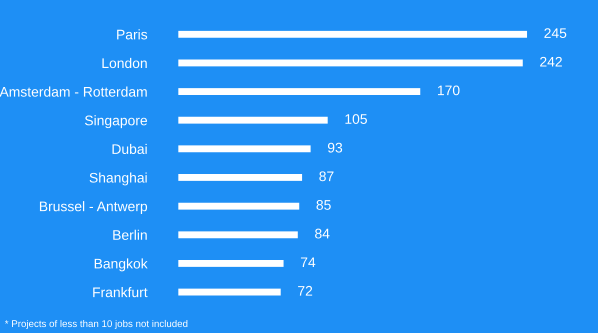  I want to click on y-tick-label: Singapore, so click(116, 121).